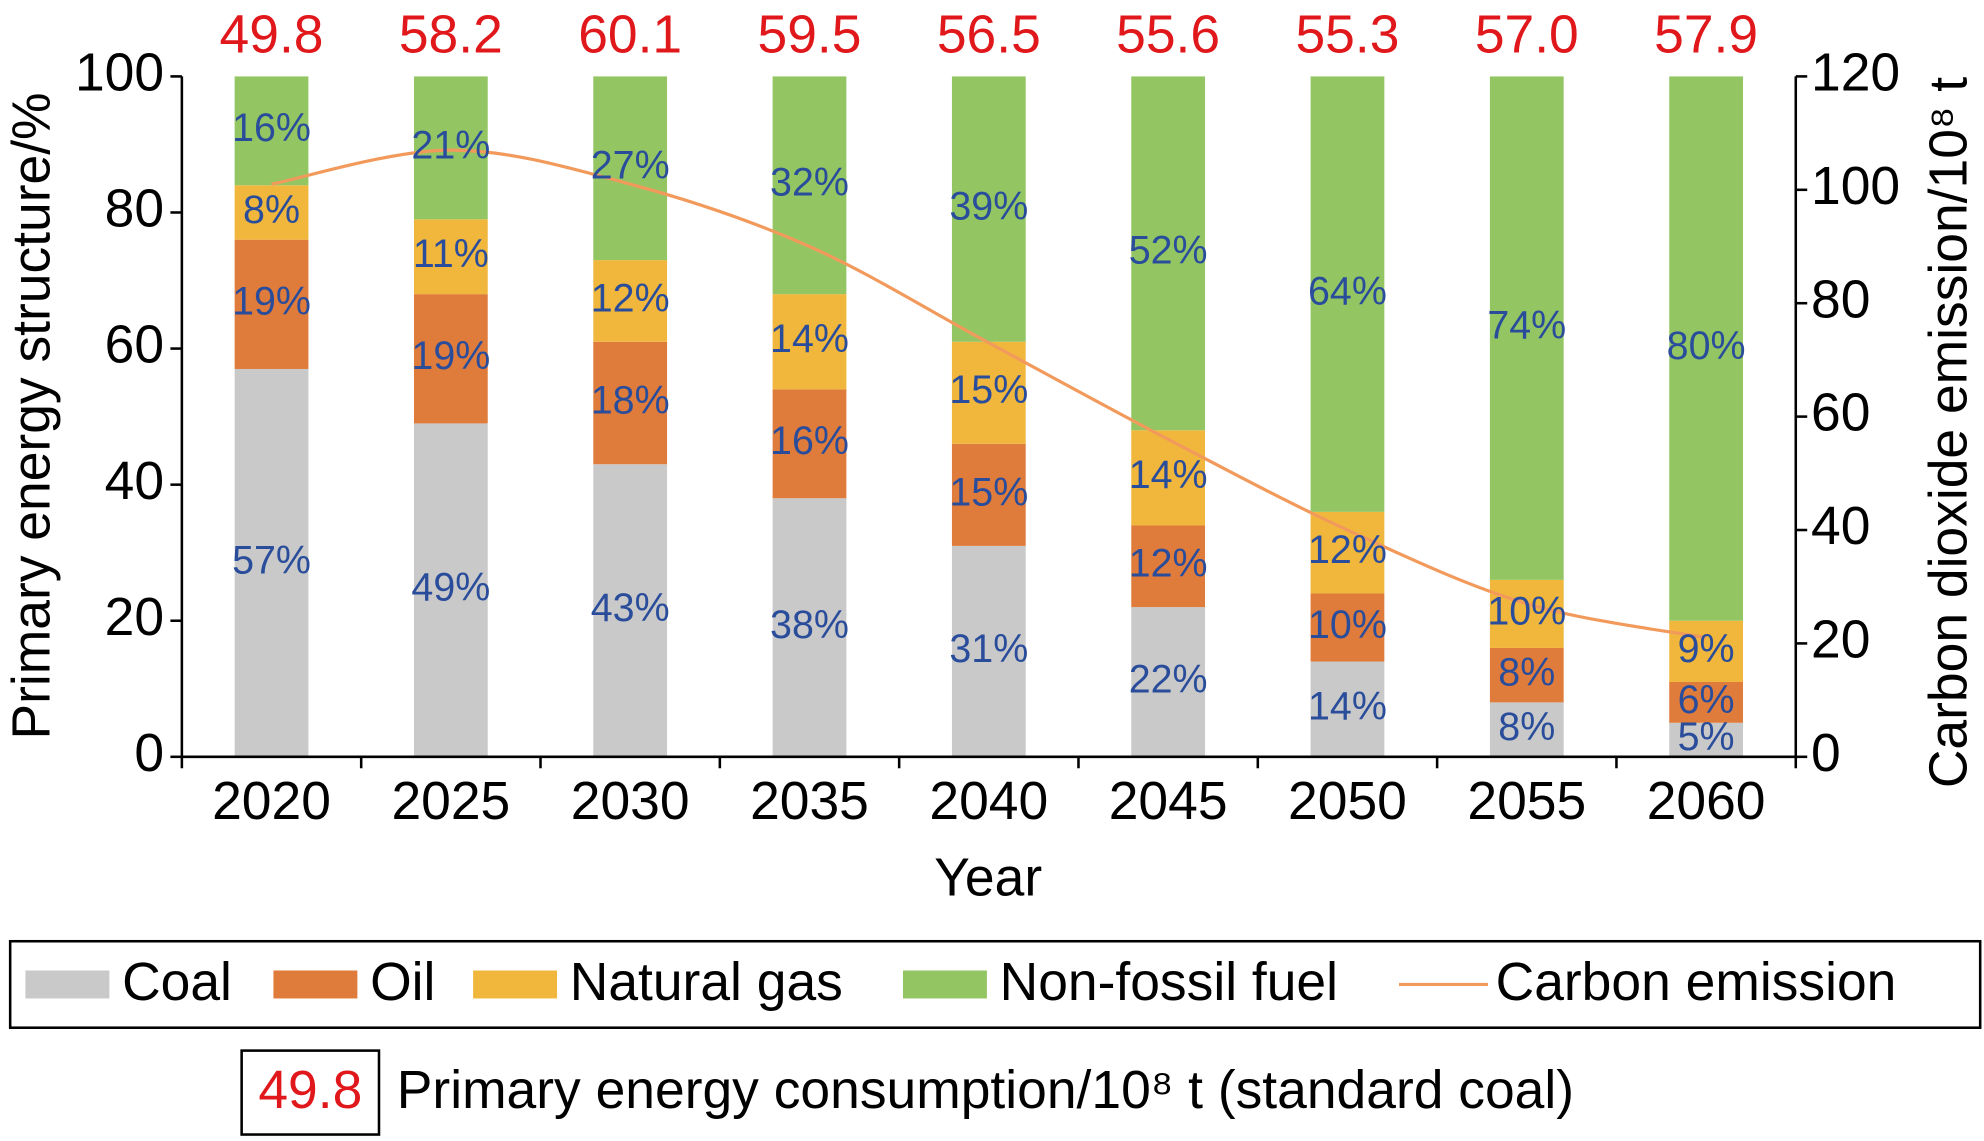  Describe the element at coordinates (1168, 251) in the screenshot. I see `value-label: 52%` at that location.